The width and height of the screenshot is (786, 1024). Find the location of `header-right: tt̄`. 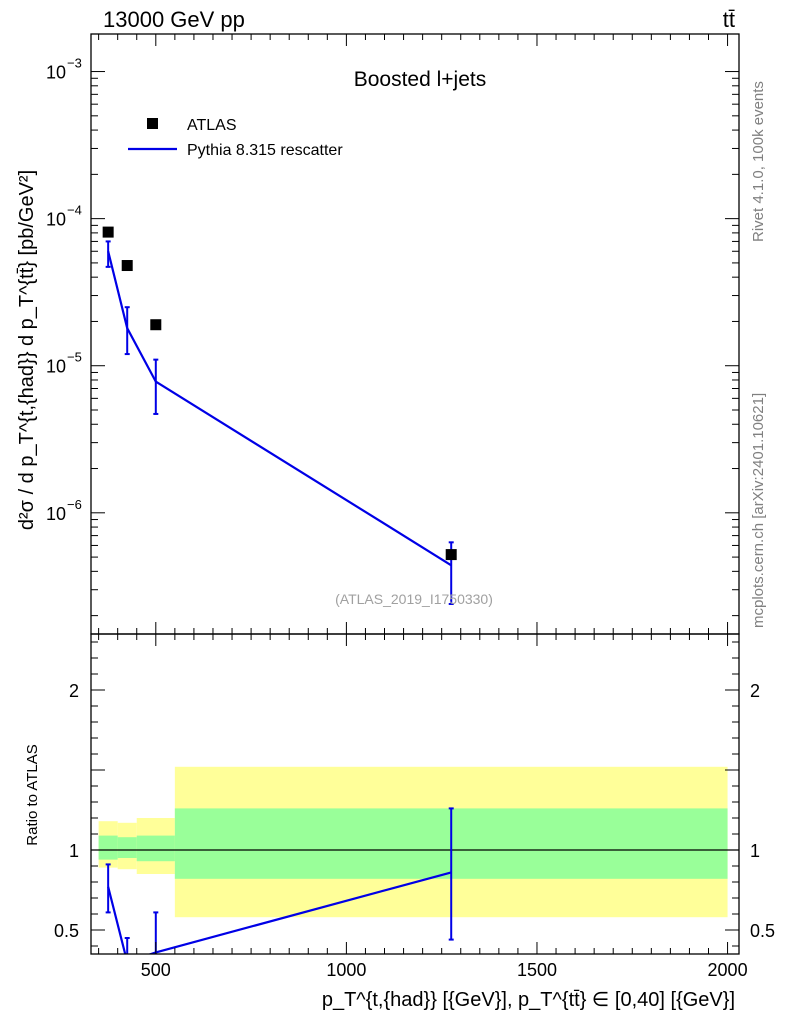

header-right: tt̄ is located at coordinates (729, 19).